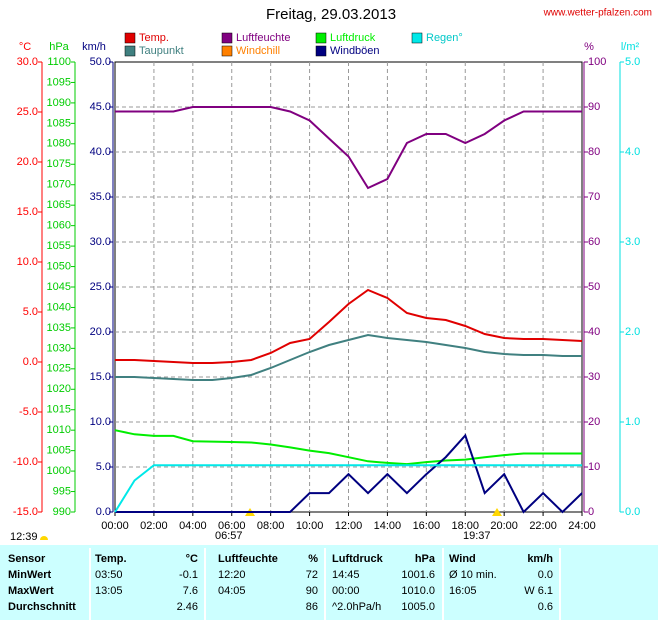 Image resolution: width=658 pixels, height=620 pixels. I want to click on table-cell: 2.46, so click(187, 607).